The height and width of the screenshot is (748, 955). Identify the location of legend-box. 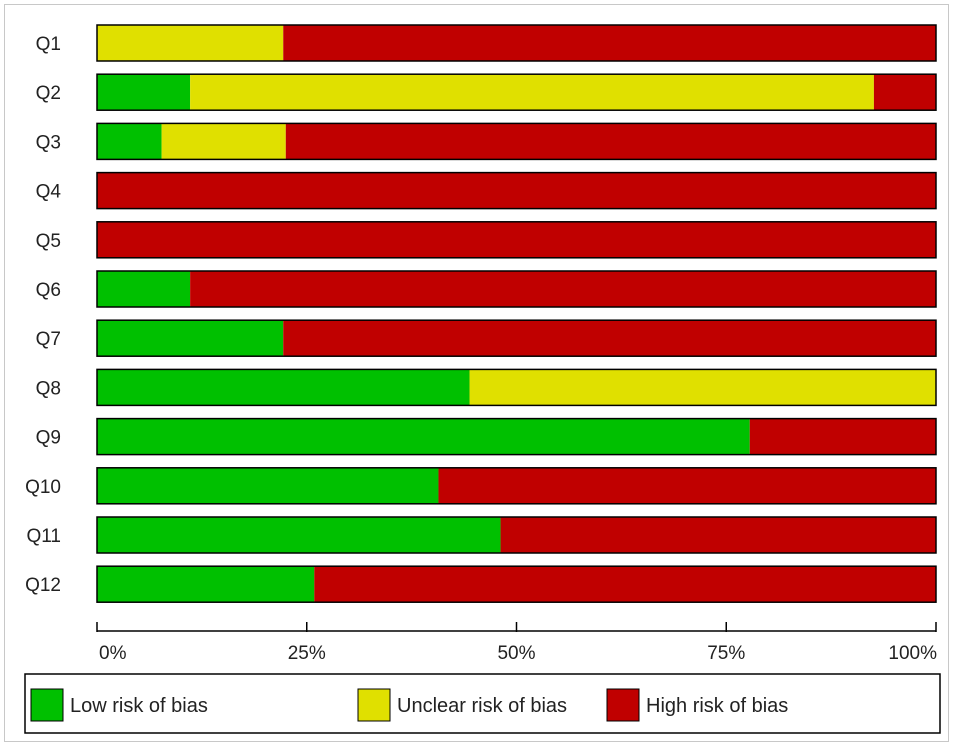
(482, 703).